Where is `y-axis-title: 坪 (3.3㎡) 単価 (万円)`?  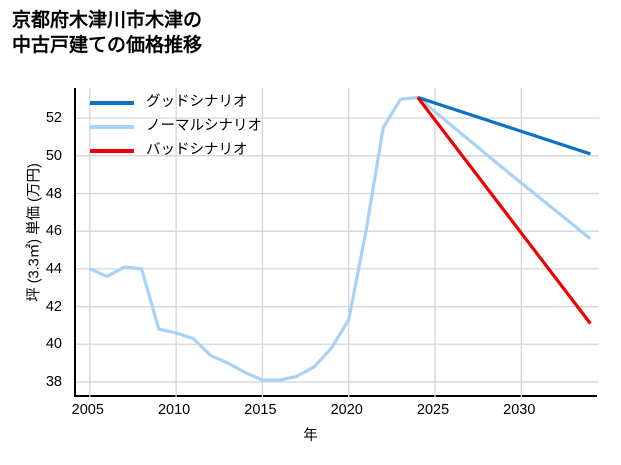
y-axis-title: 坪 (3.3㎡) 単価 (万円) is located at coordinates (34, 232).